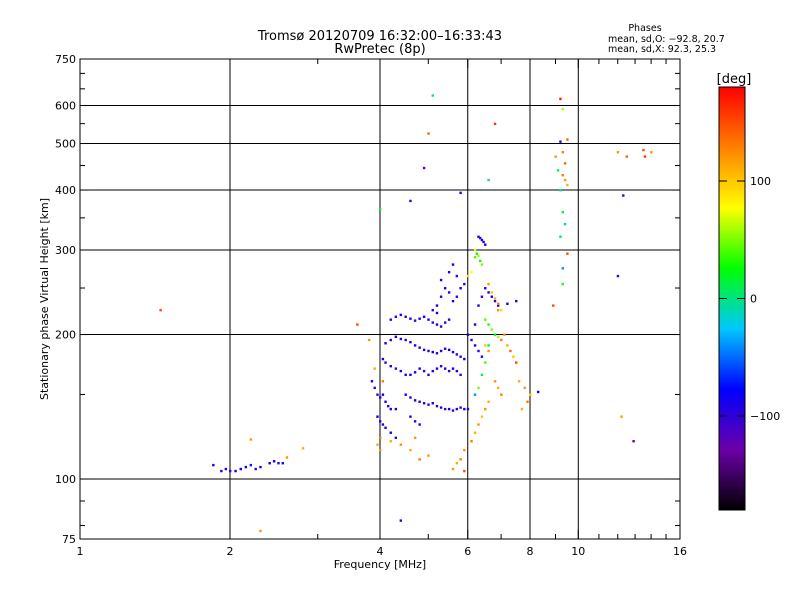 Image resolution: width=800 pixels, height=600 pixels. What do you see at coordinates (230, 551) in the screenshot?
I see `x-tick-label: 2` at bounding box center [230, 551].